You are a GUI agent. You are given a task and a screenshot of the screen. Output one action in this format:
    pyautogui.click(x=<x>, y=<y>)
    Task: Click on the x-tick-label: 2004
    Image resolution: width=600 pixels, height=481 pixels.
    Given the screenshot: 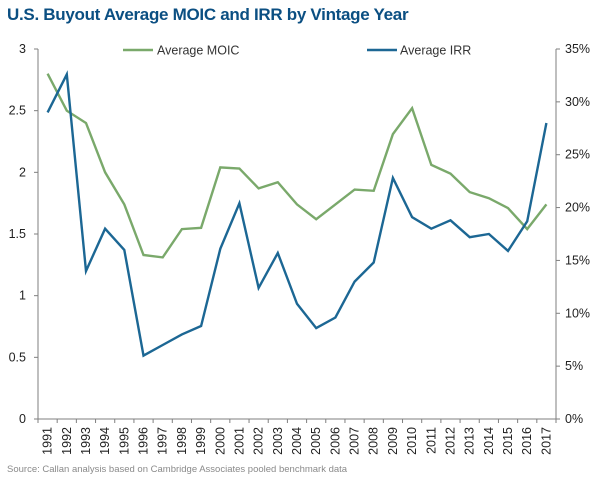 What is the action you would take?
    pyautogui.click(x=297, y=441)
    